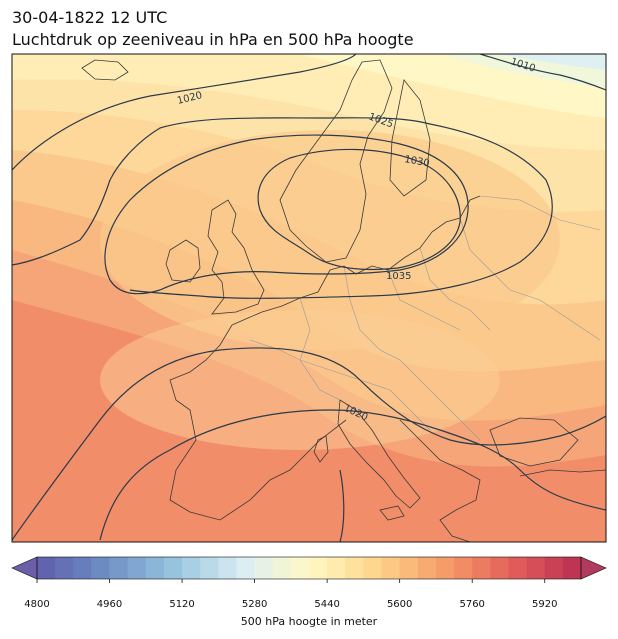  Describe the element at coordinates (300, 380) in the screenshot. I see `ridge-south` at that location.